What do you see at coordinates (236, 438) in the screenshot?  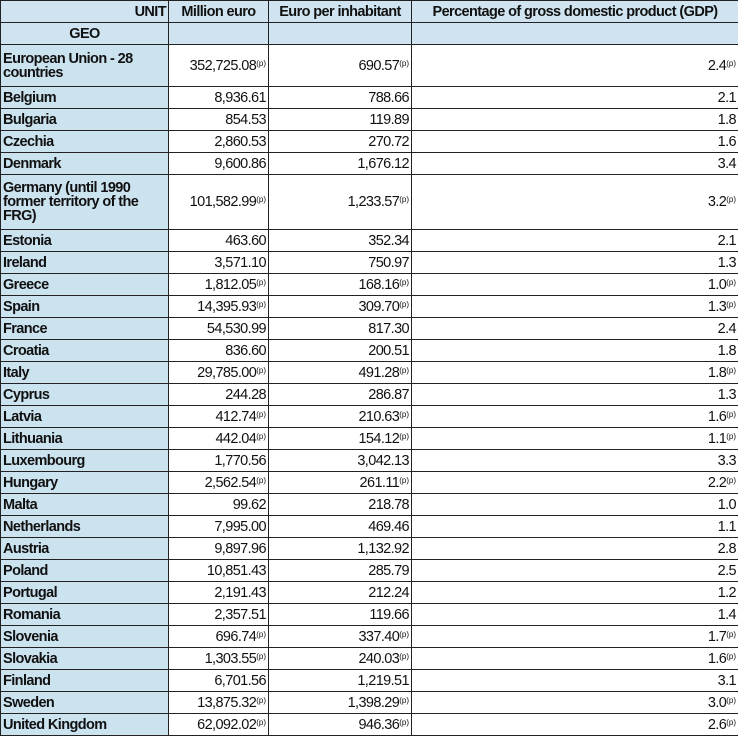 I see `cell-value: 442.04` at bounding box center [236, 438].